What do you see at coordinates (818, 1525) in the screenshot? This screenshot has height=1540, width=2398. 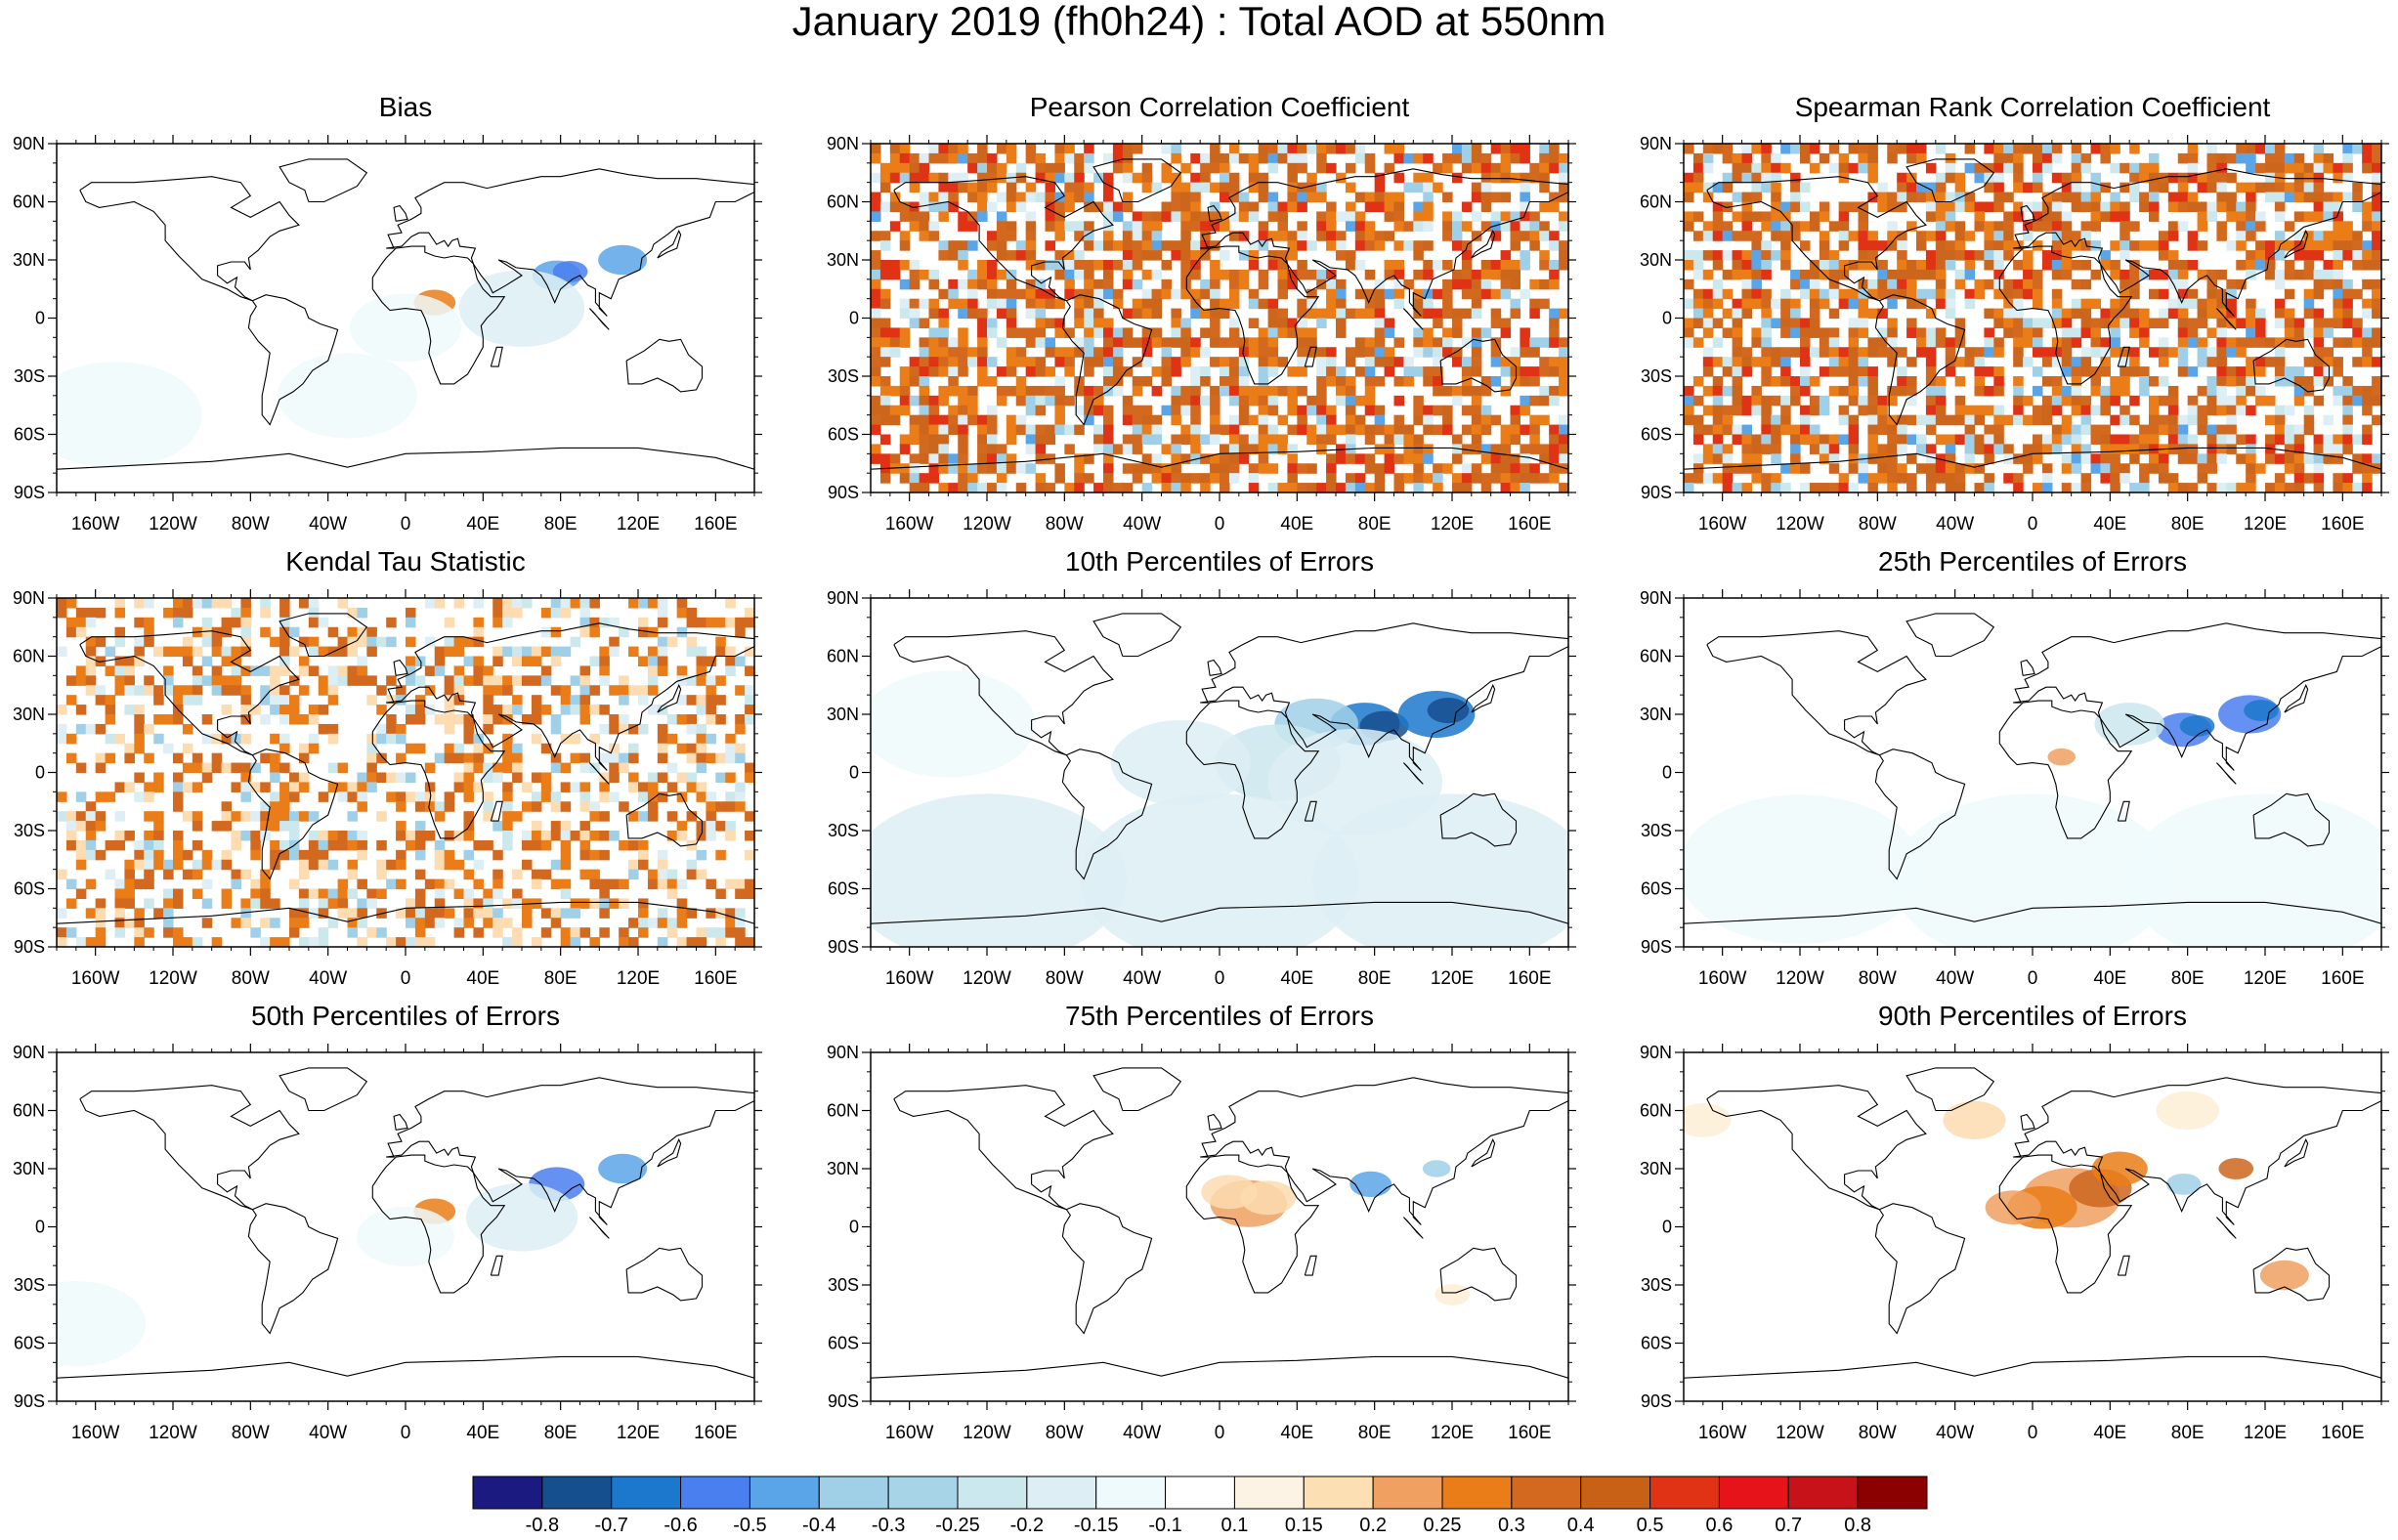 I see `colorbar-label: -0.4` at bounding box center [818, 1525].